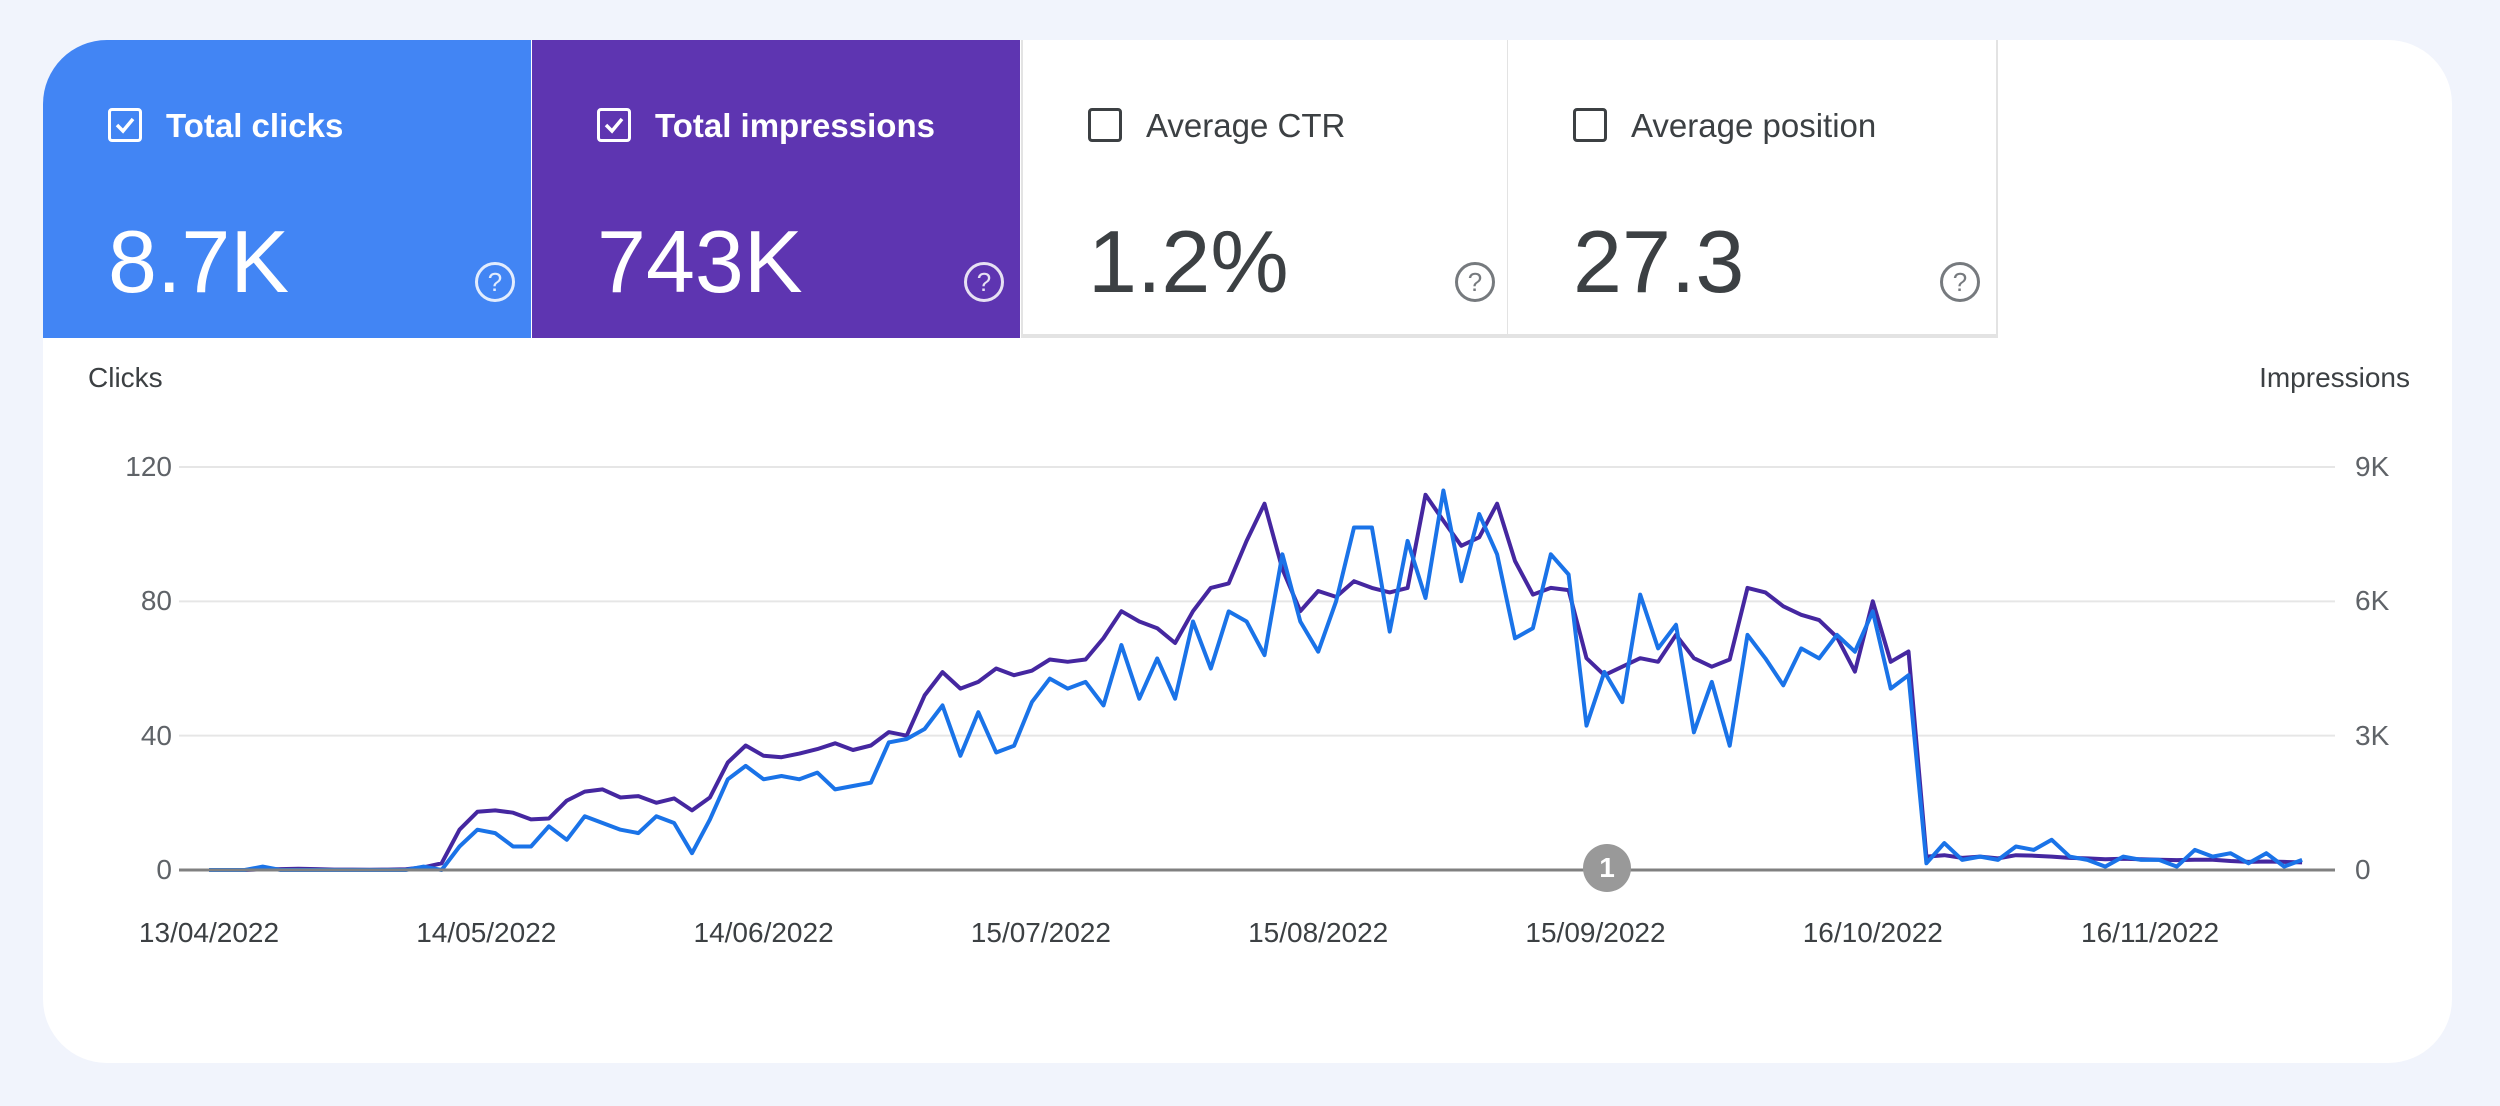 The width and height of the screenshot is (2500, 1106). What do you see at coordinates (148, 466) in the screenshot?
I see `left-axis-tick: 120` at bounding box center [148, 466].